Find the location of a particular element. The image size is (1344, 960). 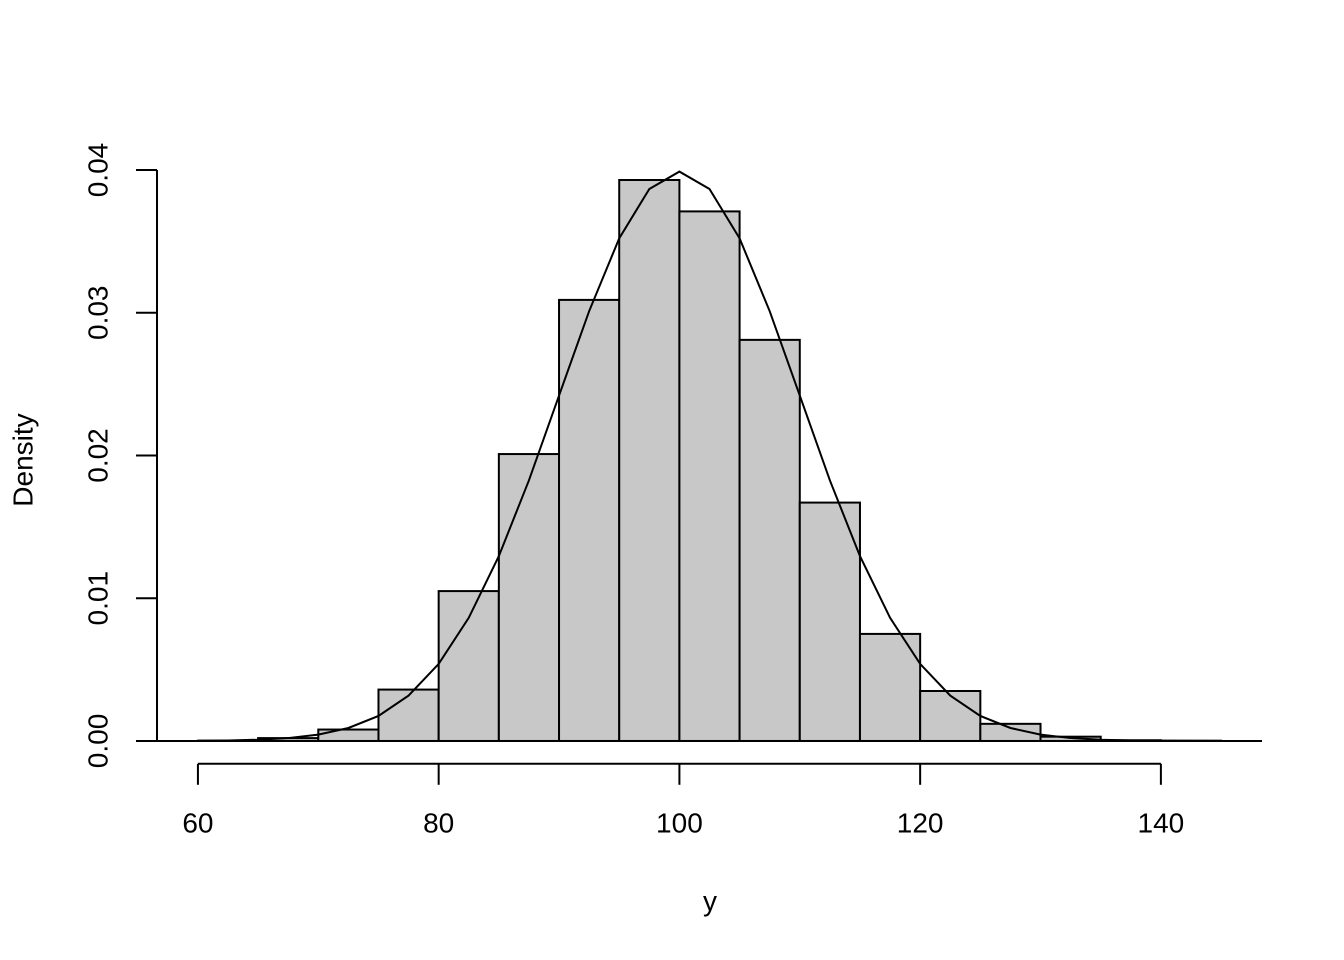

y-tick-label: 0.00 is located at coordinates (97, 741).